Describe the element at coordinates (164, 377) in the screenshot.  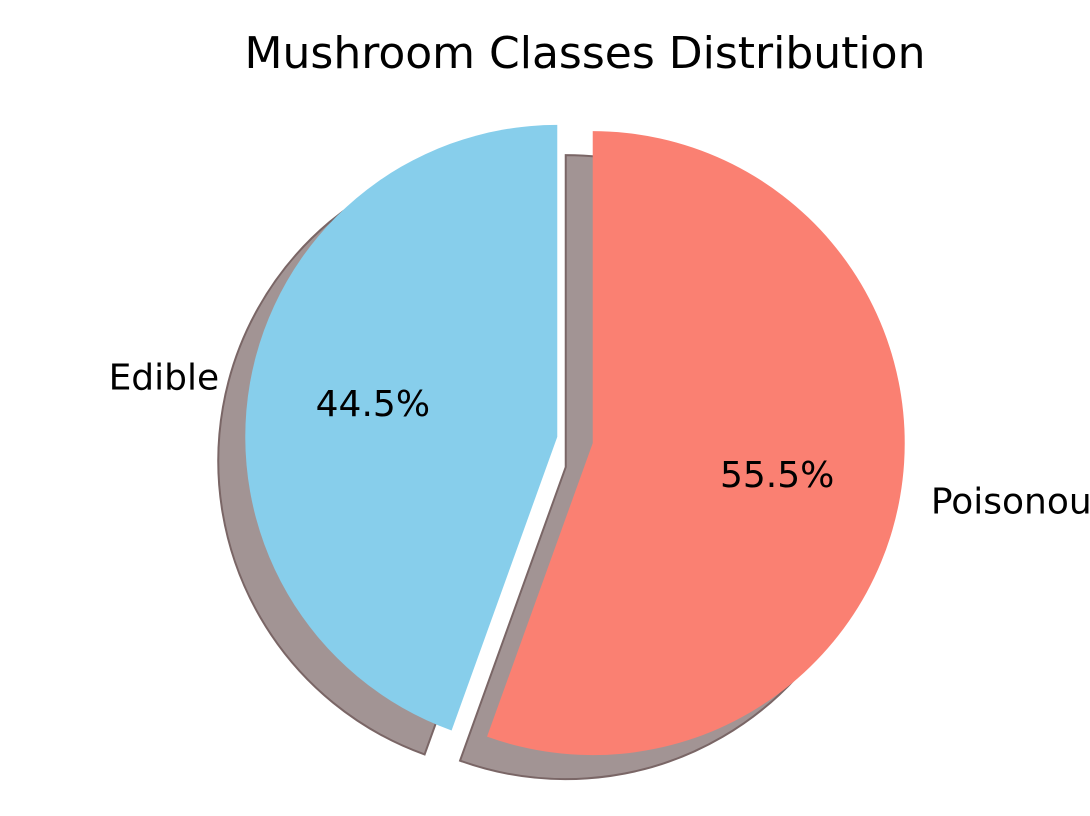
I see `slice-label-edible: Edible` at that location.